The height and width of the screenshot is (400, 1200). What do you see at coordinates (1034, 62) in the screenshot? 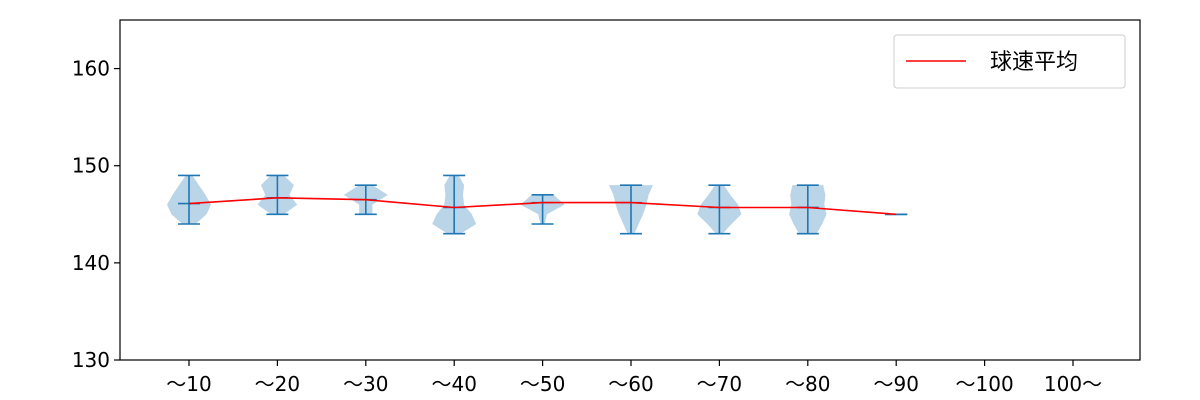
I see `legend-label: 球速平均` at bounding box center [1034, 62].